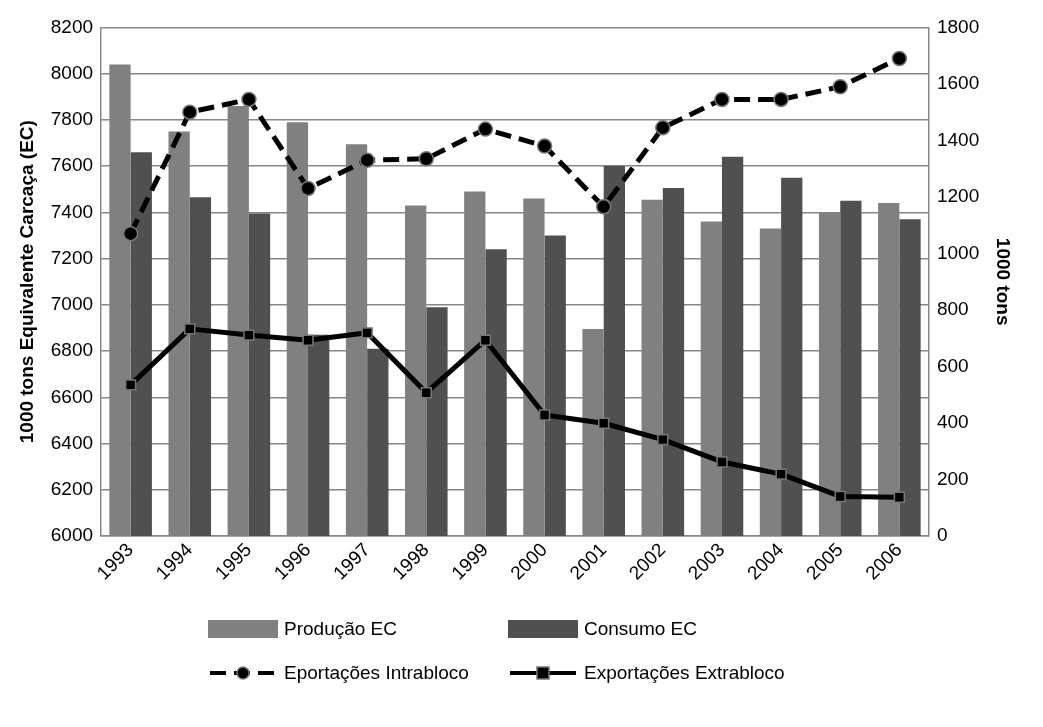  What do you see at coordinates (942, 535) in the screenshot?
I see `y2-tick-label: 0` at bounding box center [942, 535].